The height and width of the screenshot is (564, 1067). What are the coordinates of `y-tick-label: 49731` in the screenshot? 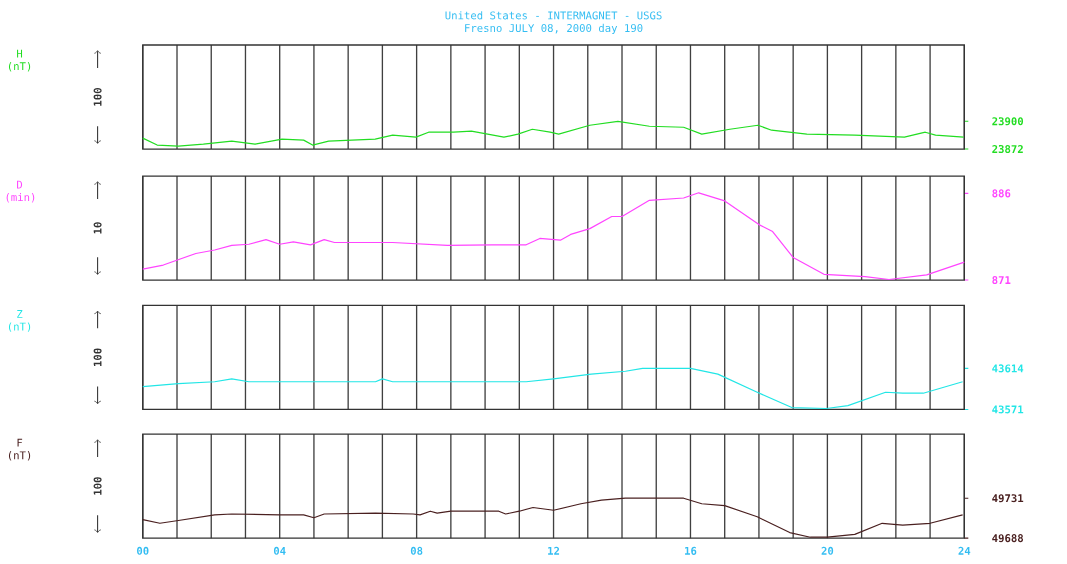 It's located at (1008, 498).